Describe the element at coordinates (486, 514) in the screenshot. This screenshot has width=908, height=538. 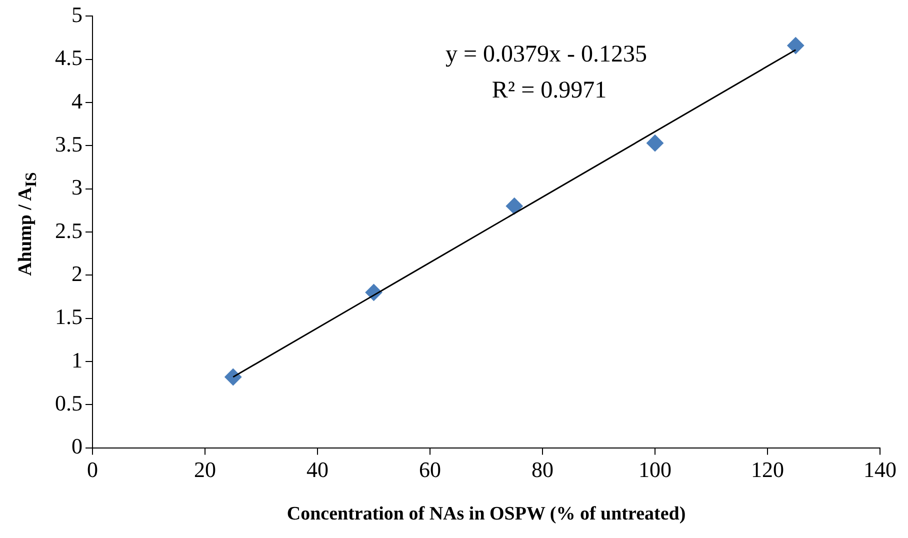
I see `x-axis-title: Concentration of NAs in OSPW (% of untreated)` at that location.